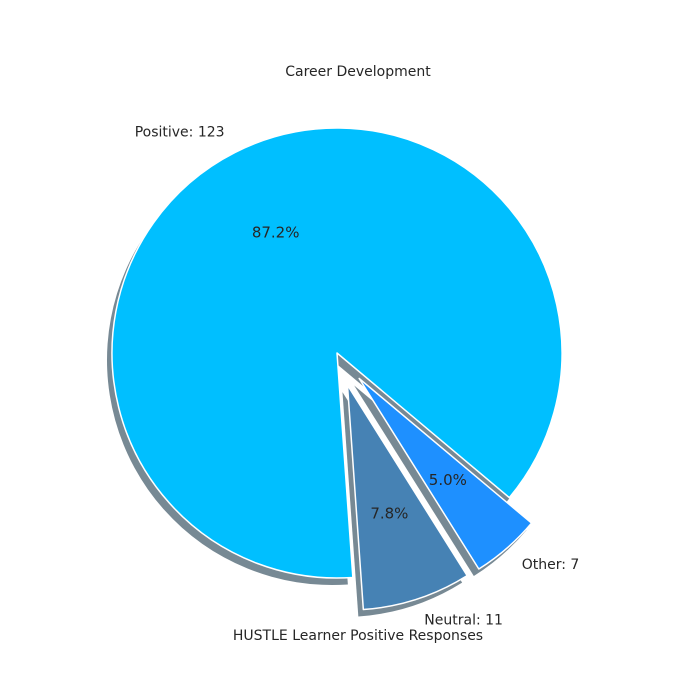 This screenshot has width=700, height=700. What do you see at coordinates (551, 565) in the screenshot?
I see `slice-label-other: Other: 7` at bounding box center [551, 565].